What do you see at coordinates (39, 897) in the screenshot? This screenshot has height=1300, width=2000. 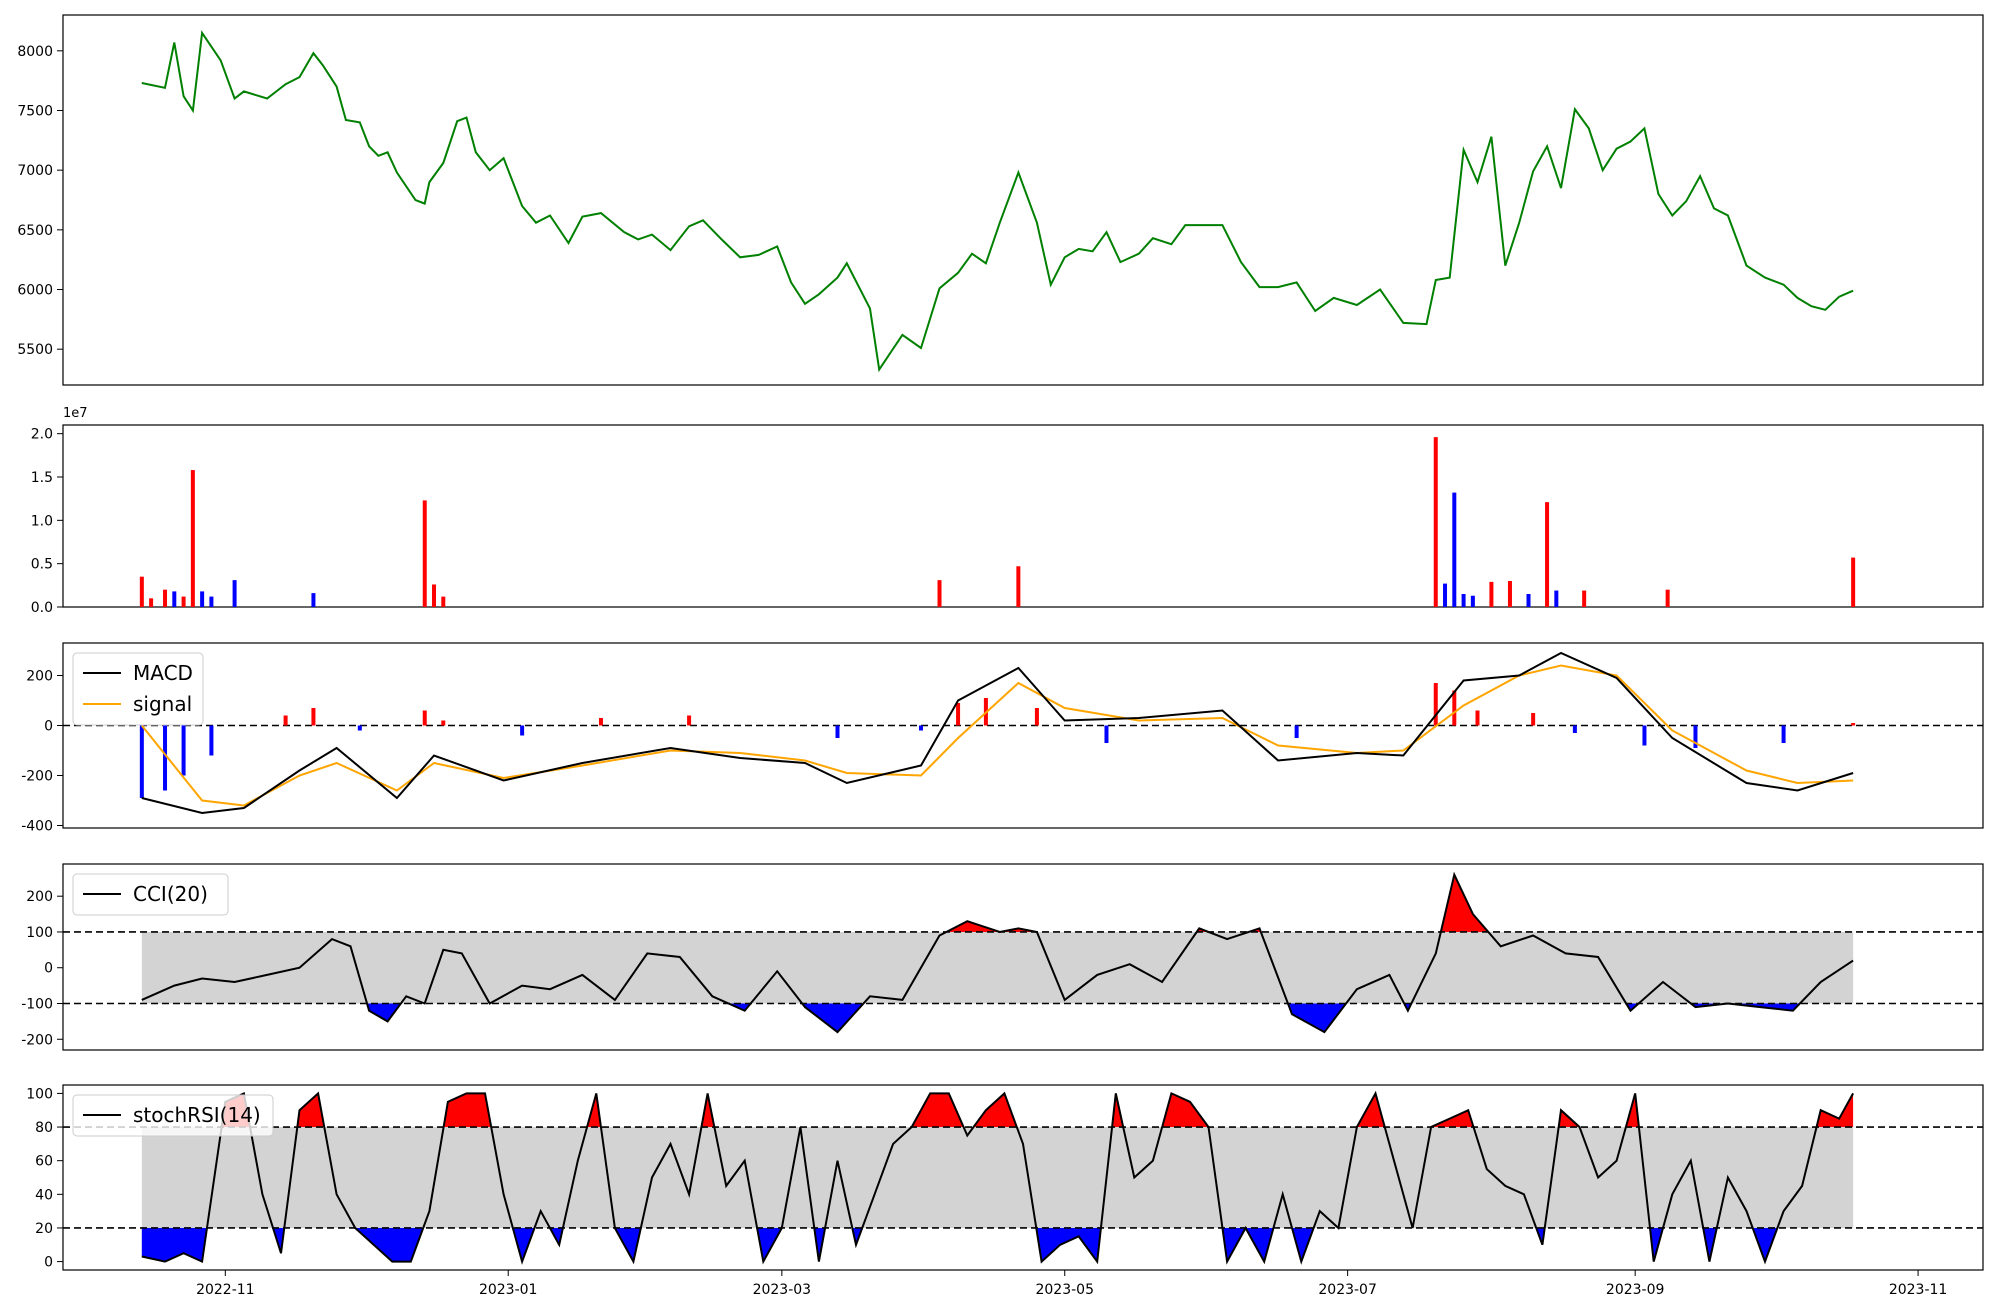 I see `chart_data.3-ytick-label: 200` at bounding box center [39, 897].